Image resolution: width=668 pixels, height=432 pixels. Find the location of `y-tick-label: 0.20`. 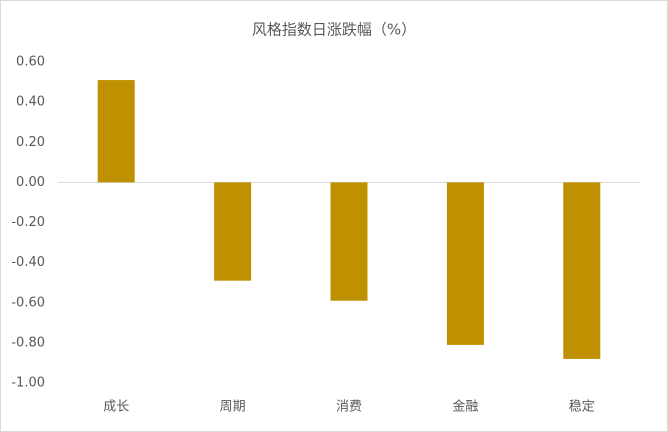

y-tick-label: 0.20 is located at coordinates (30, 142).